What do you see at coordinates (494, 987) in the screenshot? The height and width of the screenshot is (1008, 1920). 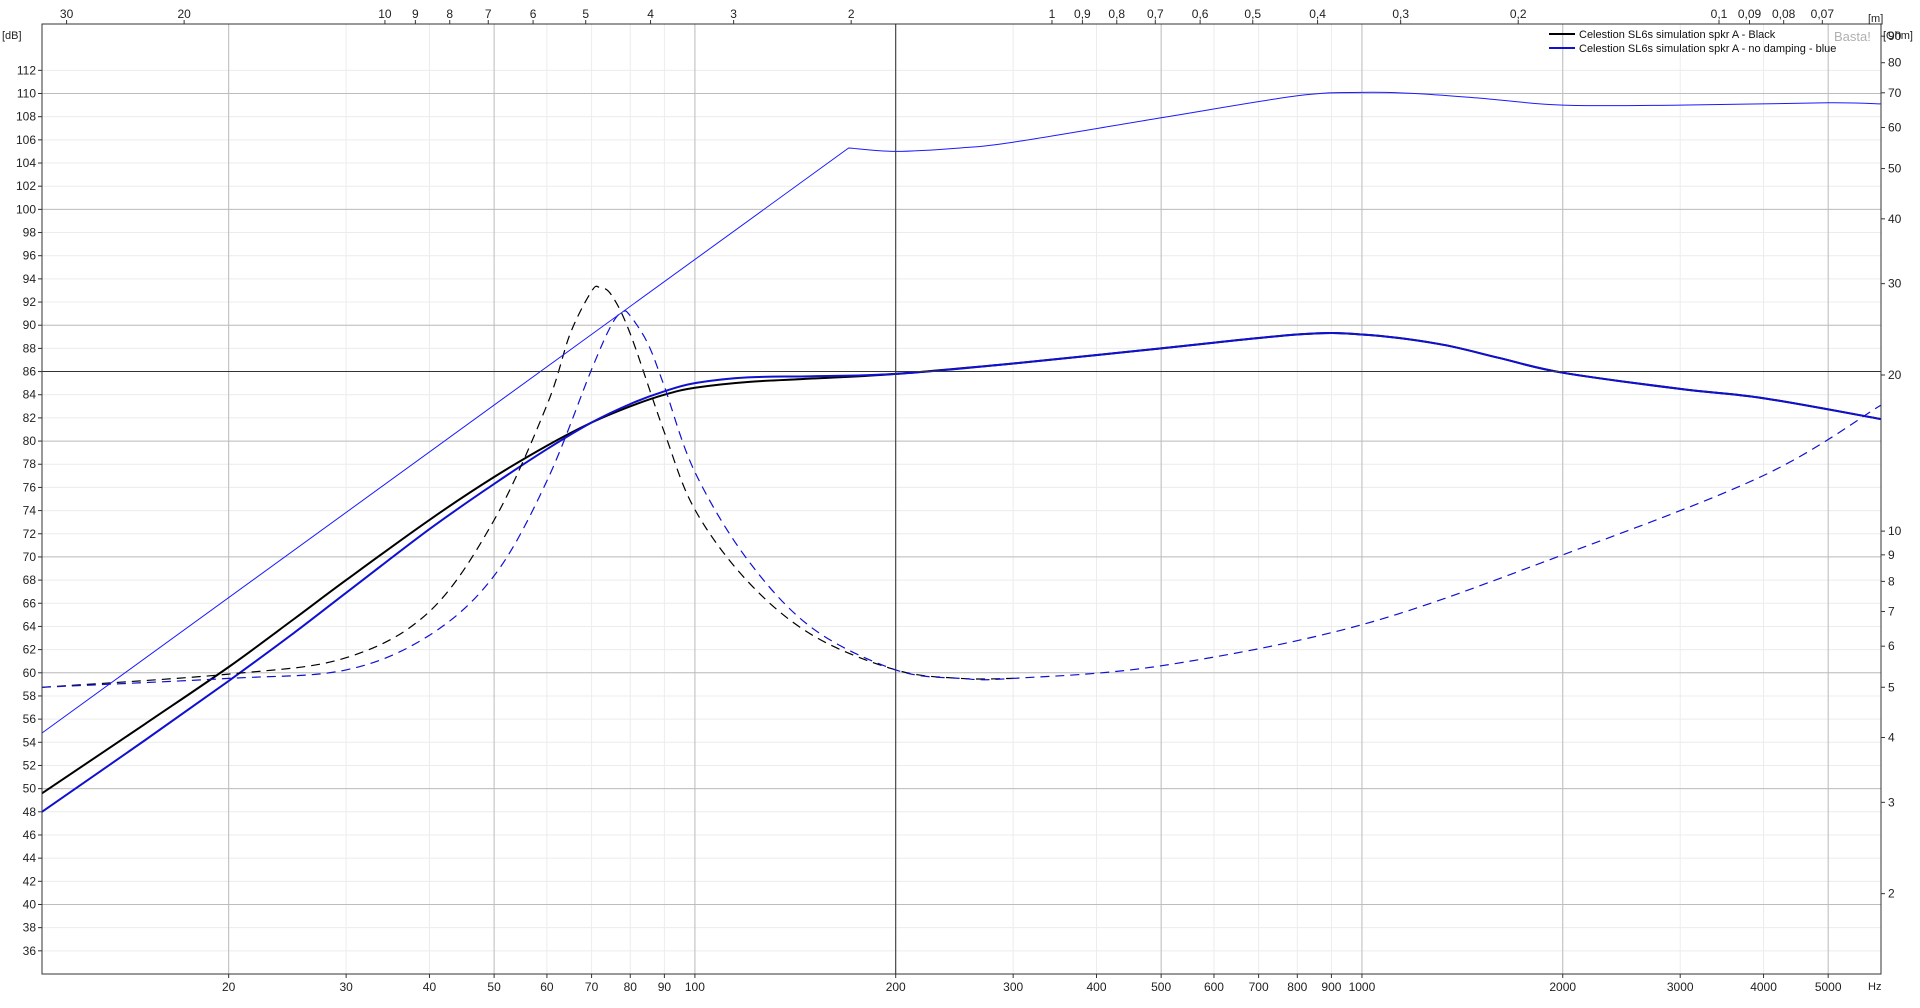 I see `x-bottom-tick-label: 50` at bounding box center [494, 987].